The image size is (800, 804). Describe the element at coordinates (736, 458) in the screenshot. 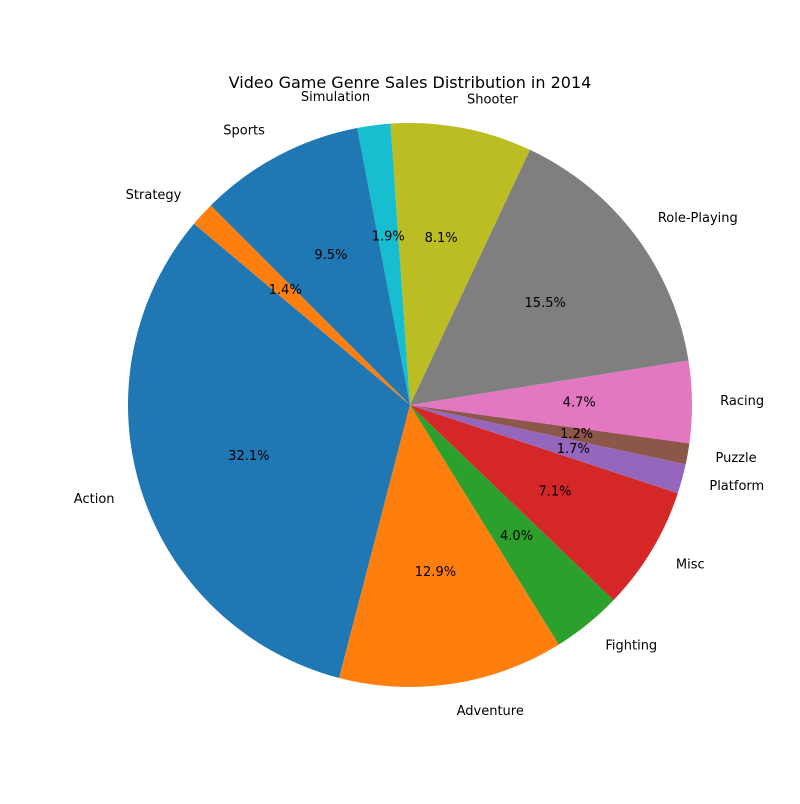

I see `slice-label-puzzle: Puzzle` at that location.